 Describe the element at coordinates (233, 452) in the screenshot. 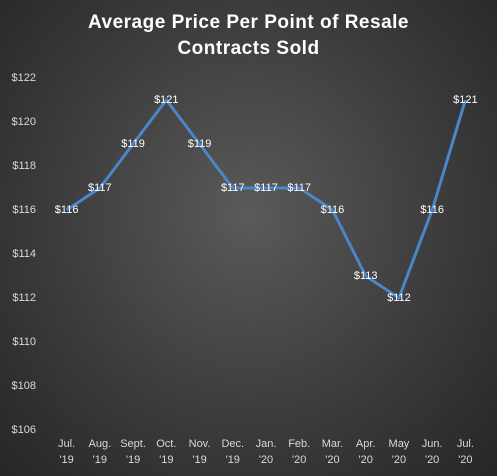

I see `x-tick-label: Dec. '19` at that location.